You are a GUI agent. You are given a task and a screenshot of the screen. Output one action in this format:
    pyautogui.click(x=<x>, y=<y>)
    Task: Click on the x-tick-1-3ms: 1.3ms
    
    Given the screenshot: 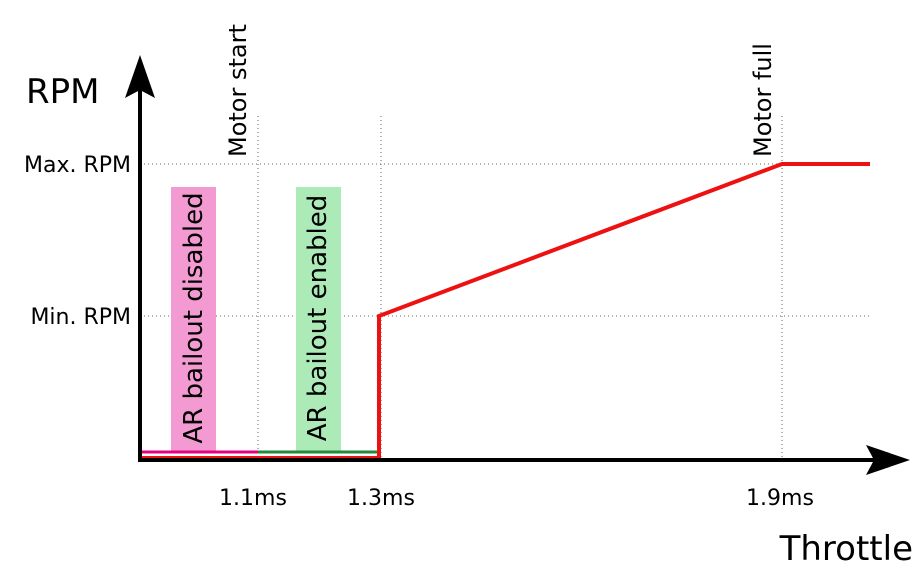 What is the action you would take?
    pyautogui.click(x=381, y=498)
    